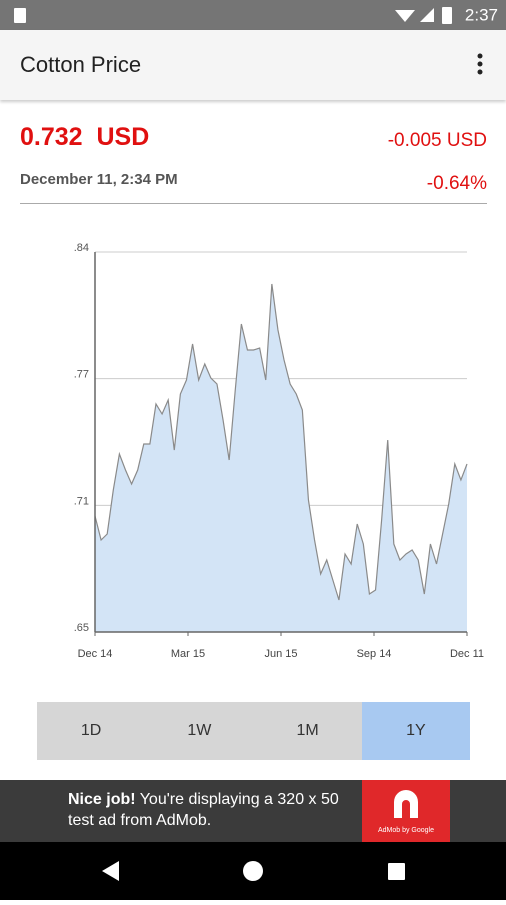  I want to click on clock: 2:37, so click(481, 14).